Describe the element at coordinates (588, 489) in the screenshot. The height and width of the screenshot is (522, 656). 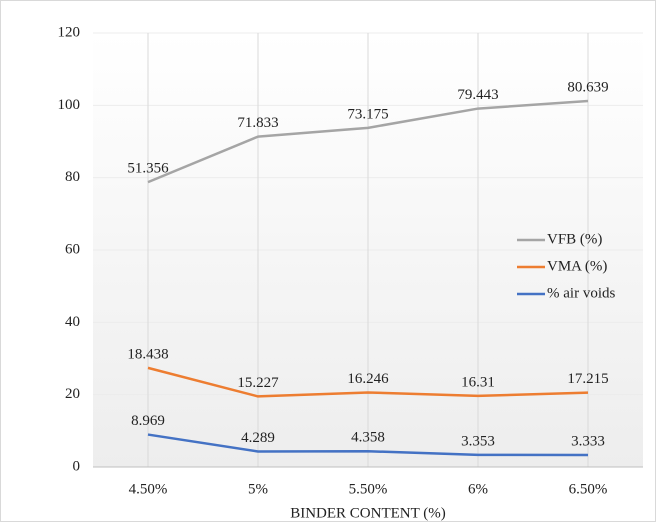
I see `x-tick-label: 6.50%` at that location.